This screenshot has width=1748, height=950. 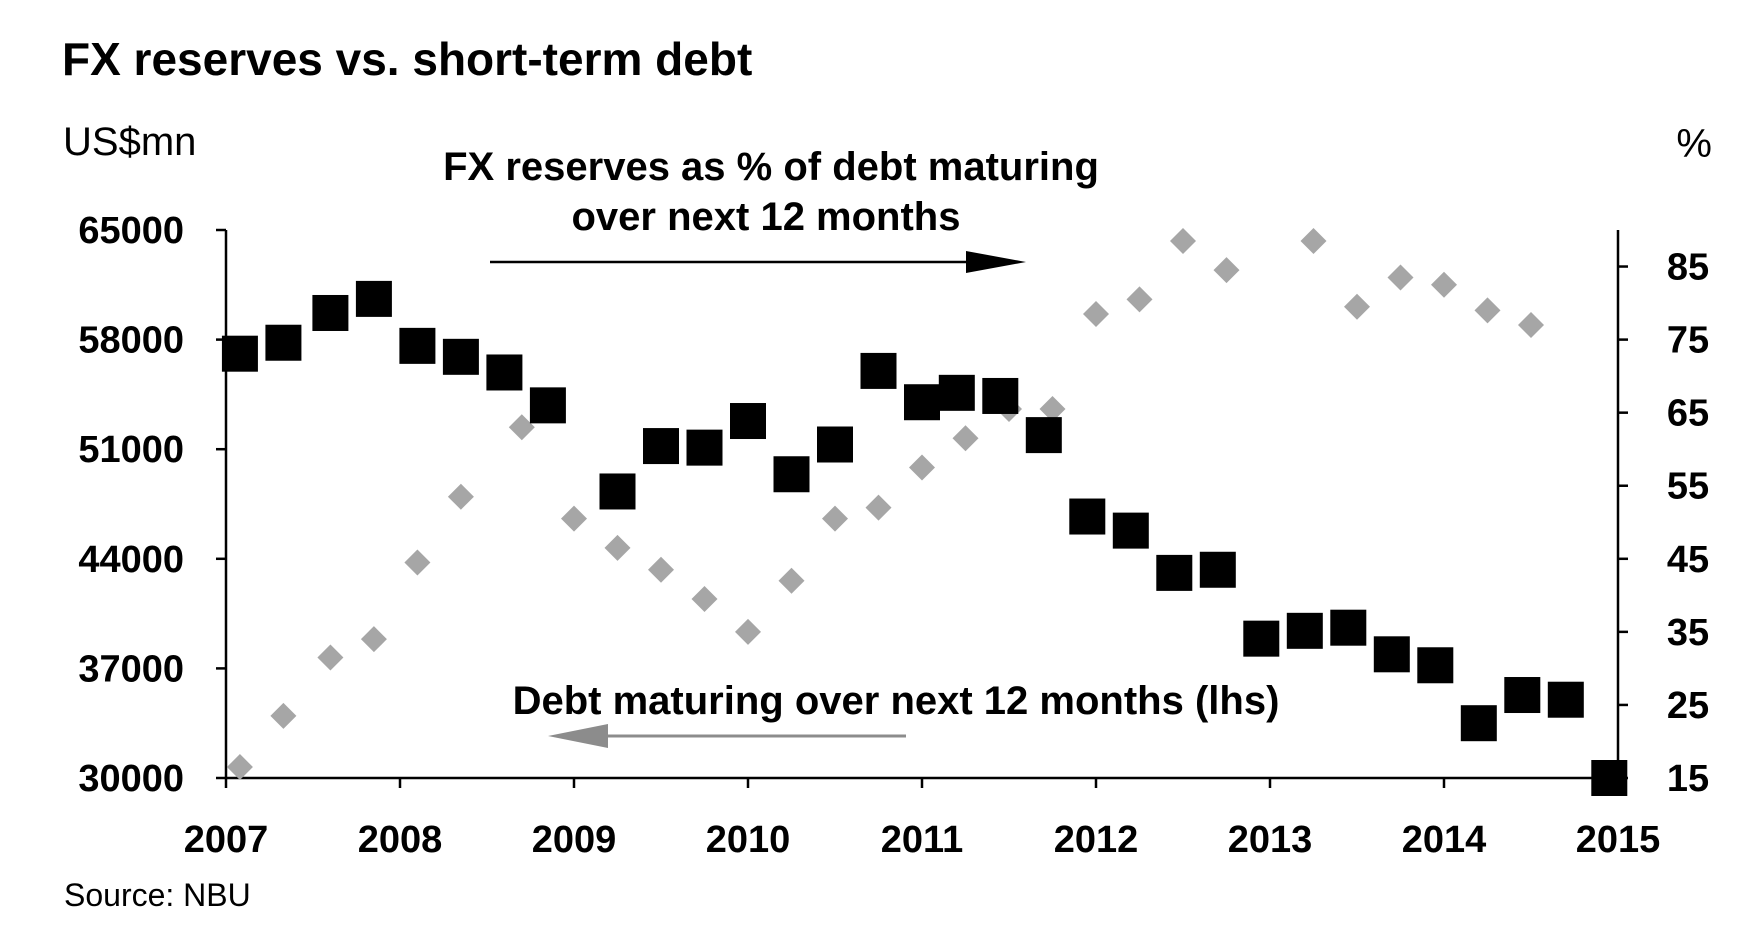 I want to click on x-tick-label: 2010, so click(x=748, y=840).